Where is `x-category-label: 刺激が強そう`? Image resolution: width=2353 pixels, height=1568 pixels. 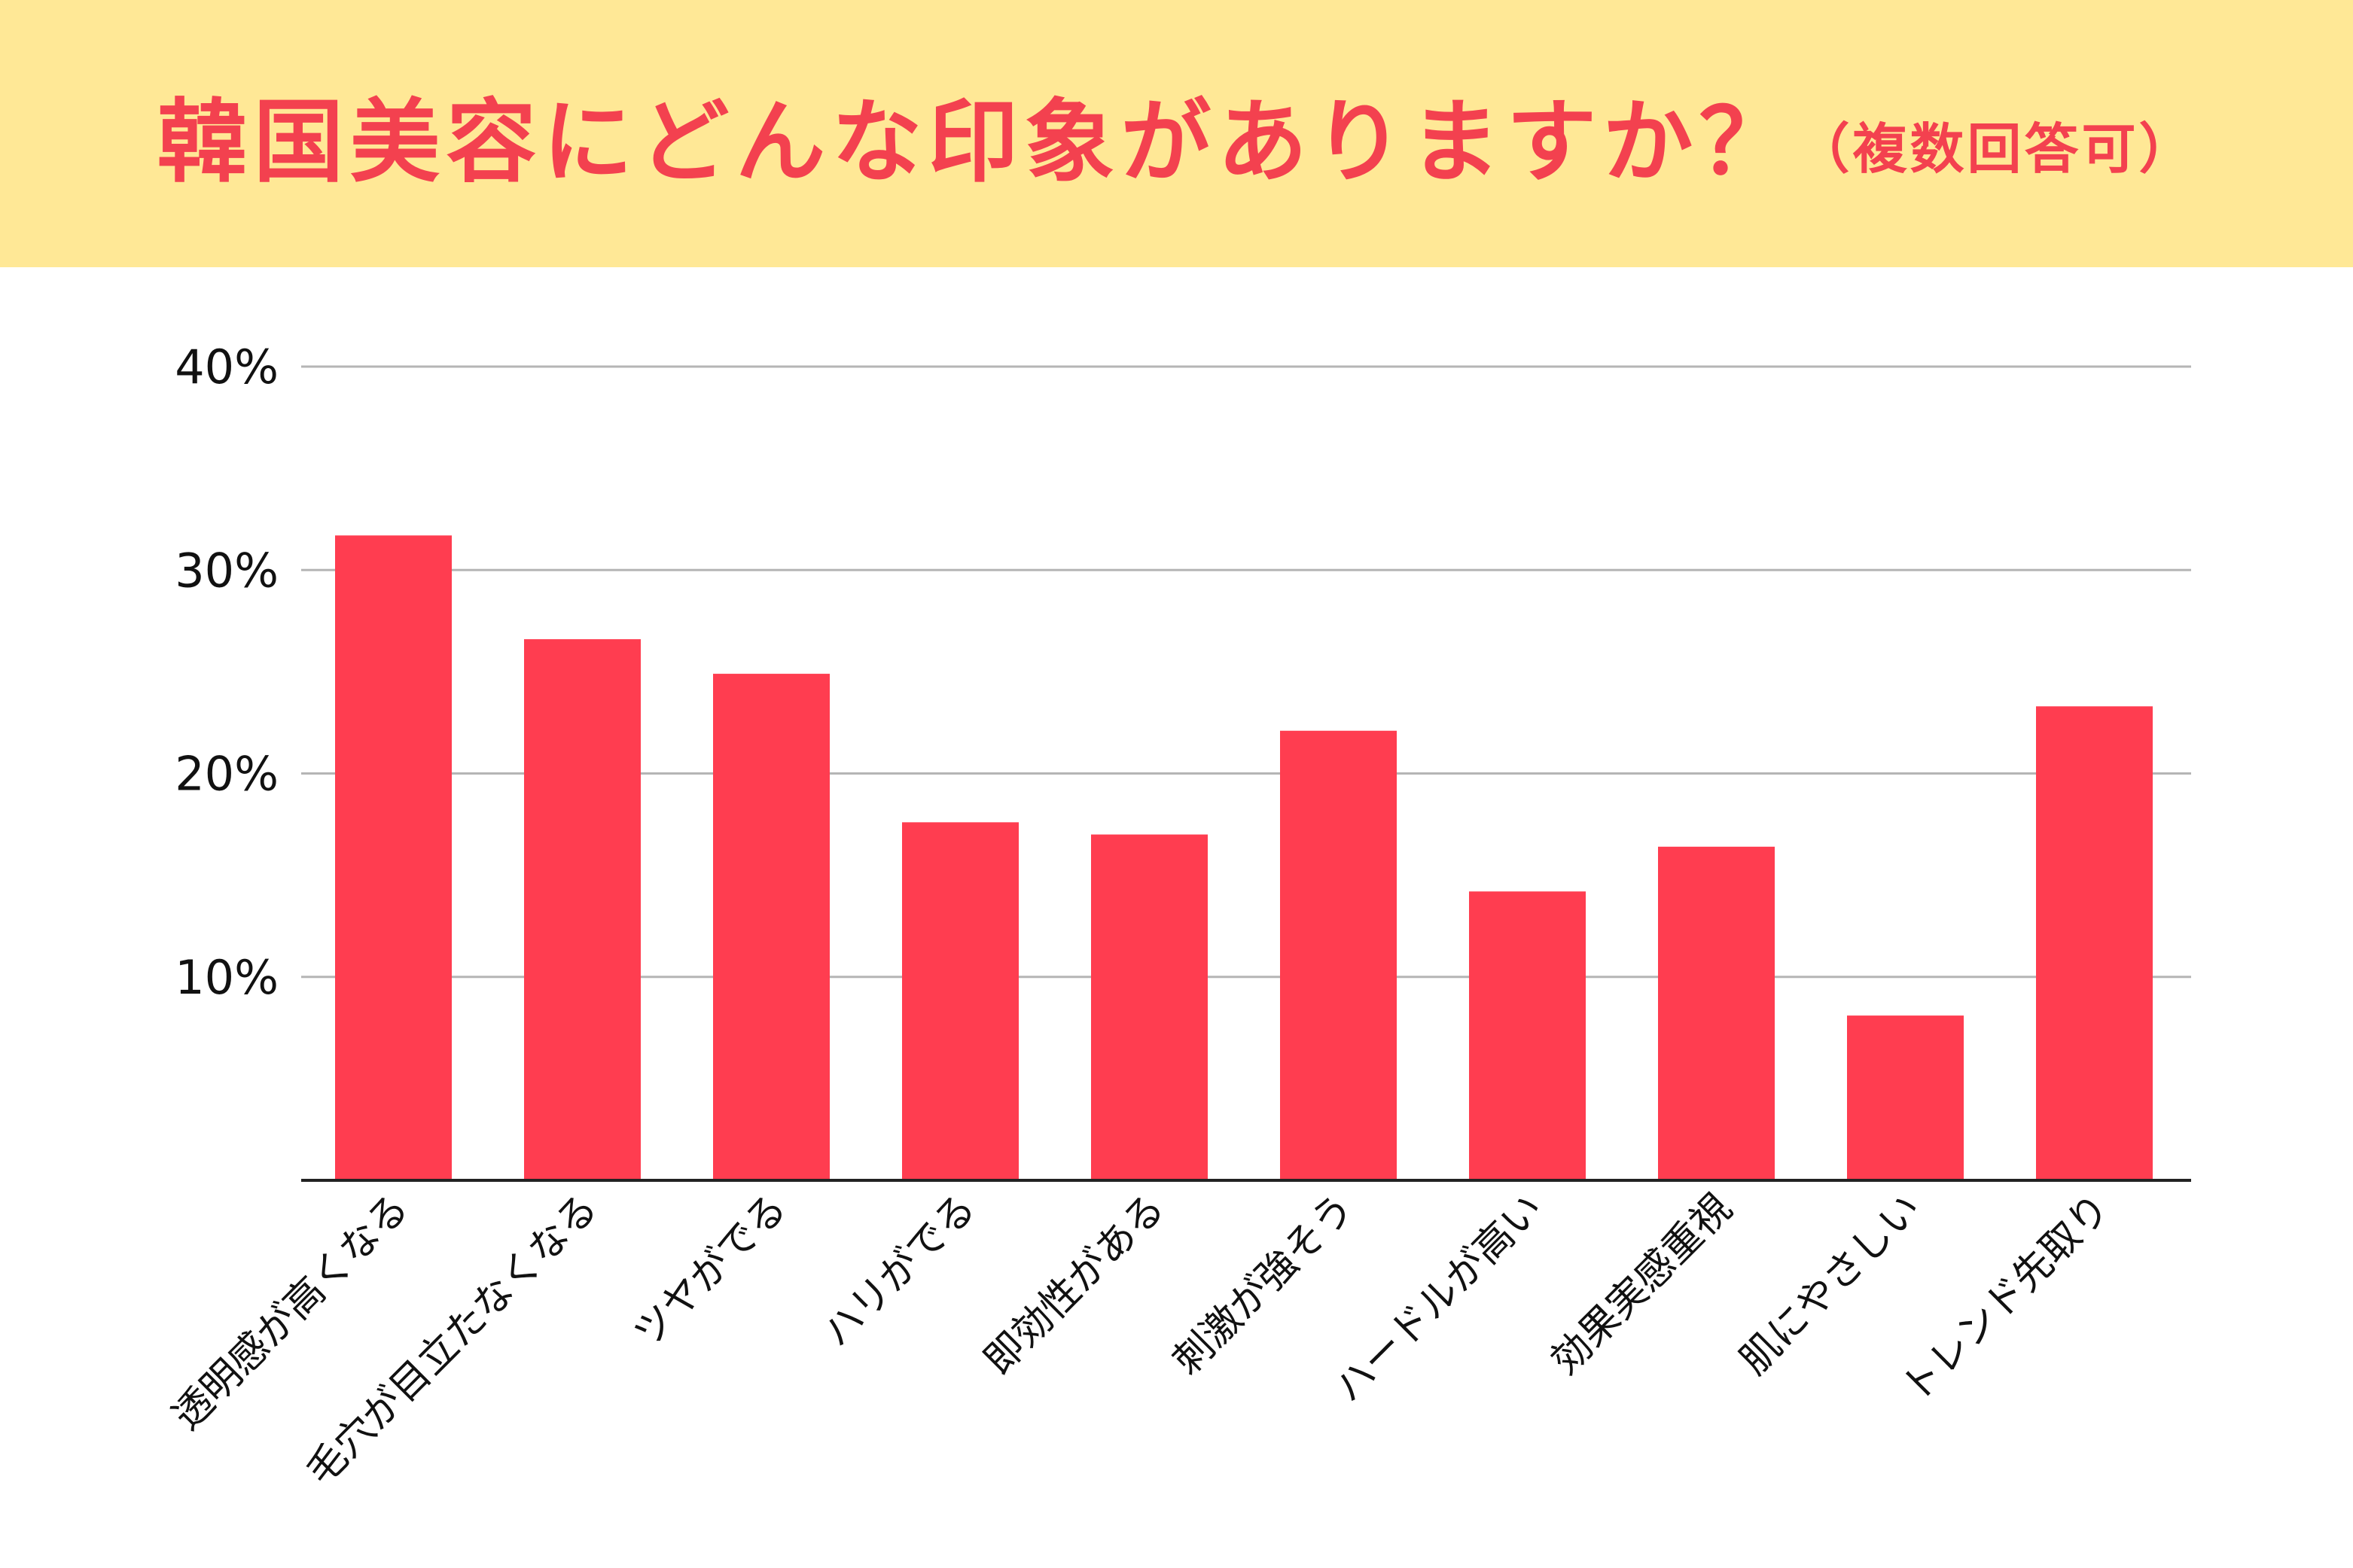 x-category-label: 刺激が強そう is located at coordinates (1264, 1285).